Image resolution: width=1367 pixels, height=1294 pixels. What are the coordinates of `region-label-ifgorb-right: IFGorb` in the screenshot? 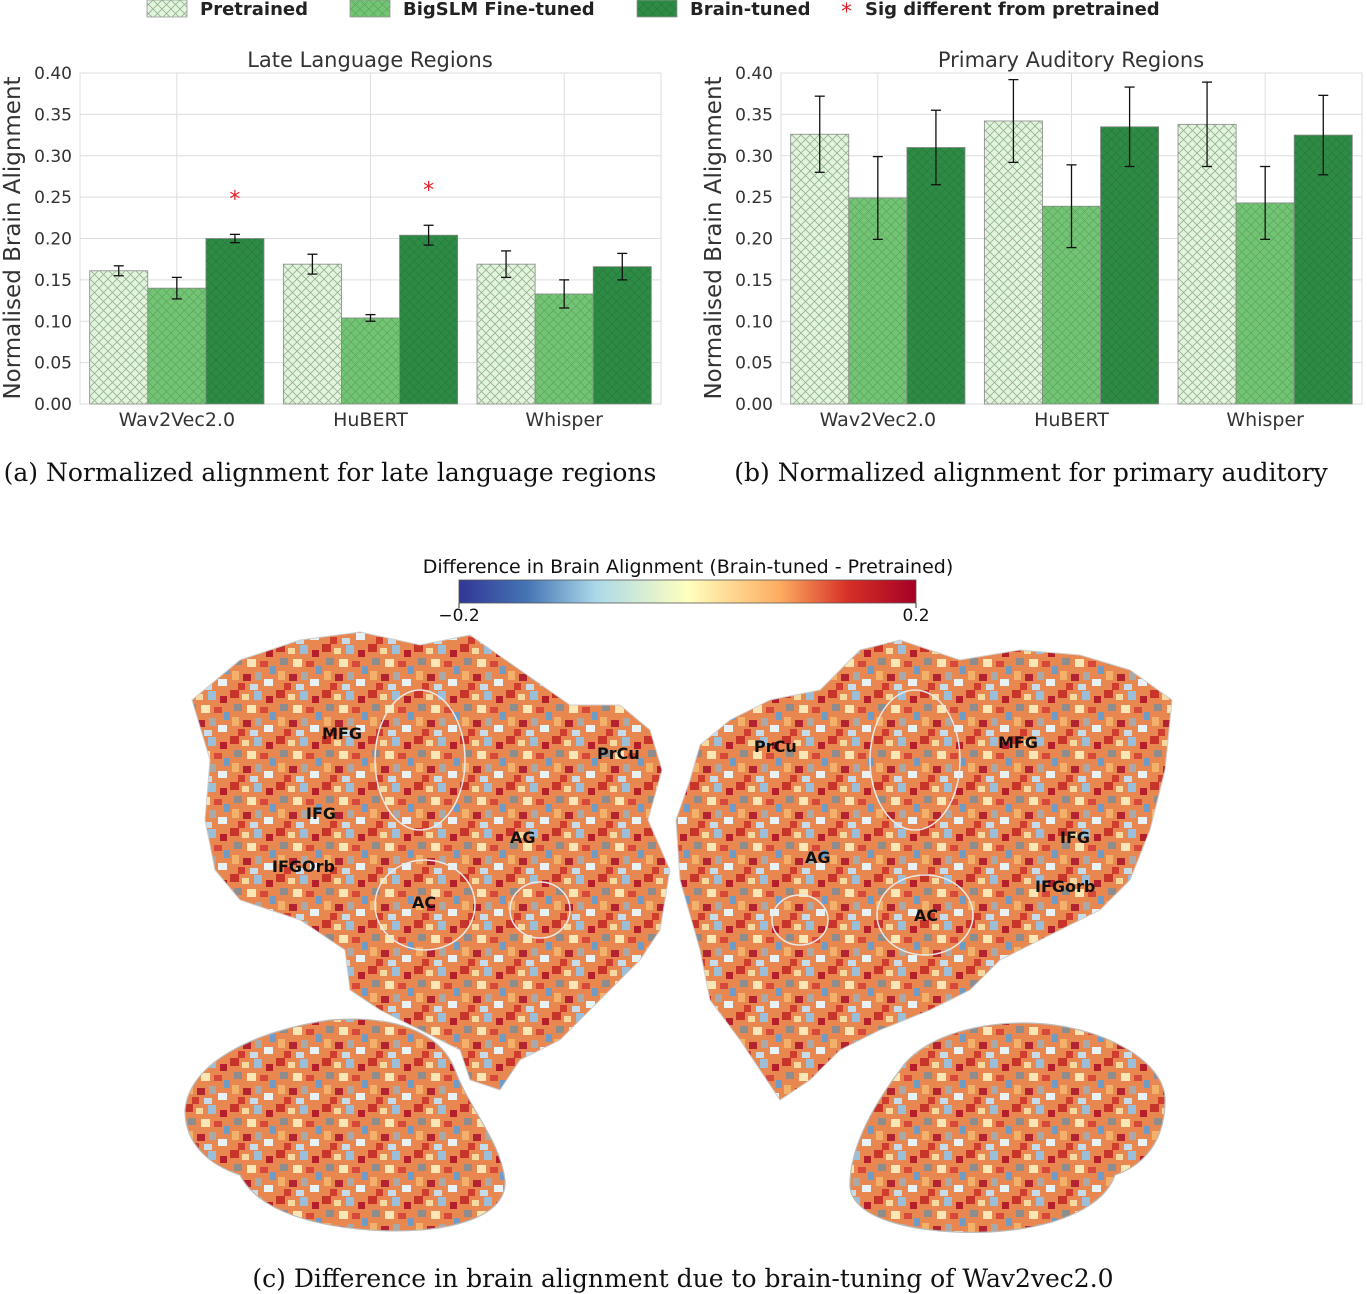 It's located at (1065, 886).